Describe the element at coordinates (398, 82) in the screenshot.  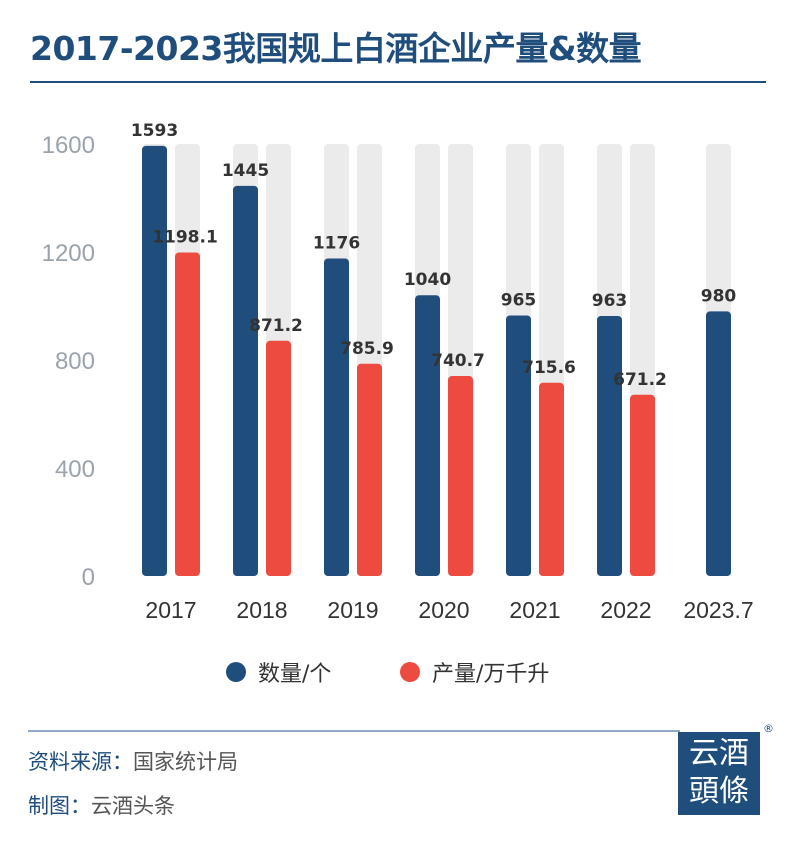
I see `title-divider` at that location.